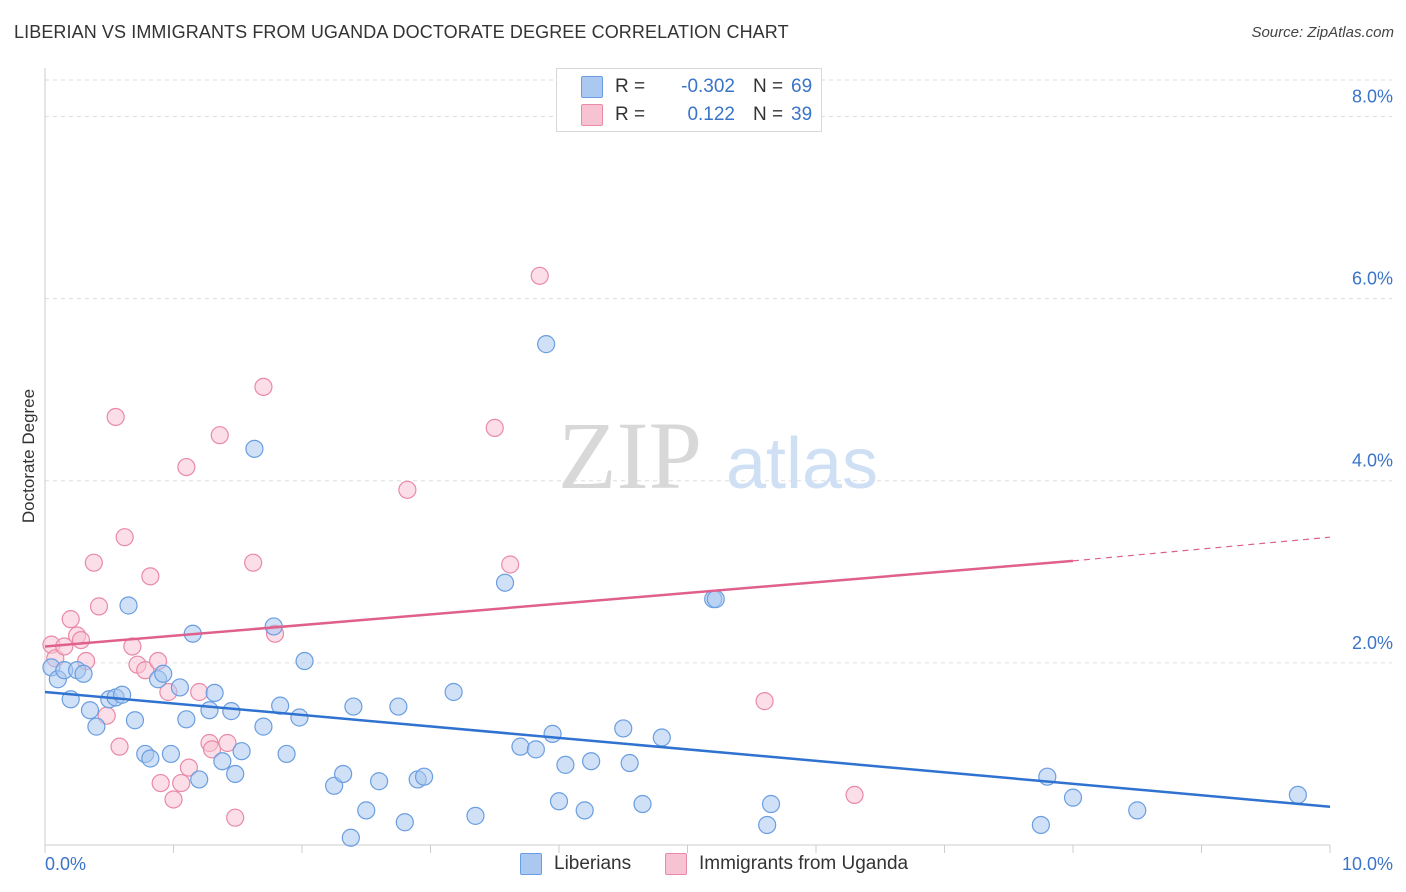 The height and width of the screenshot is (892, 1406). Describe the element at coordinates (1372, 279) in the screenshot. I see `y-tick-label: 6.0%` at that location.